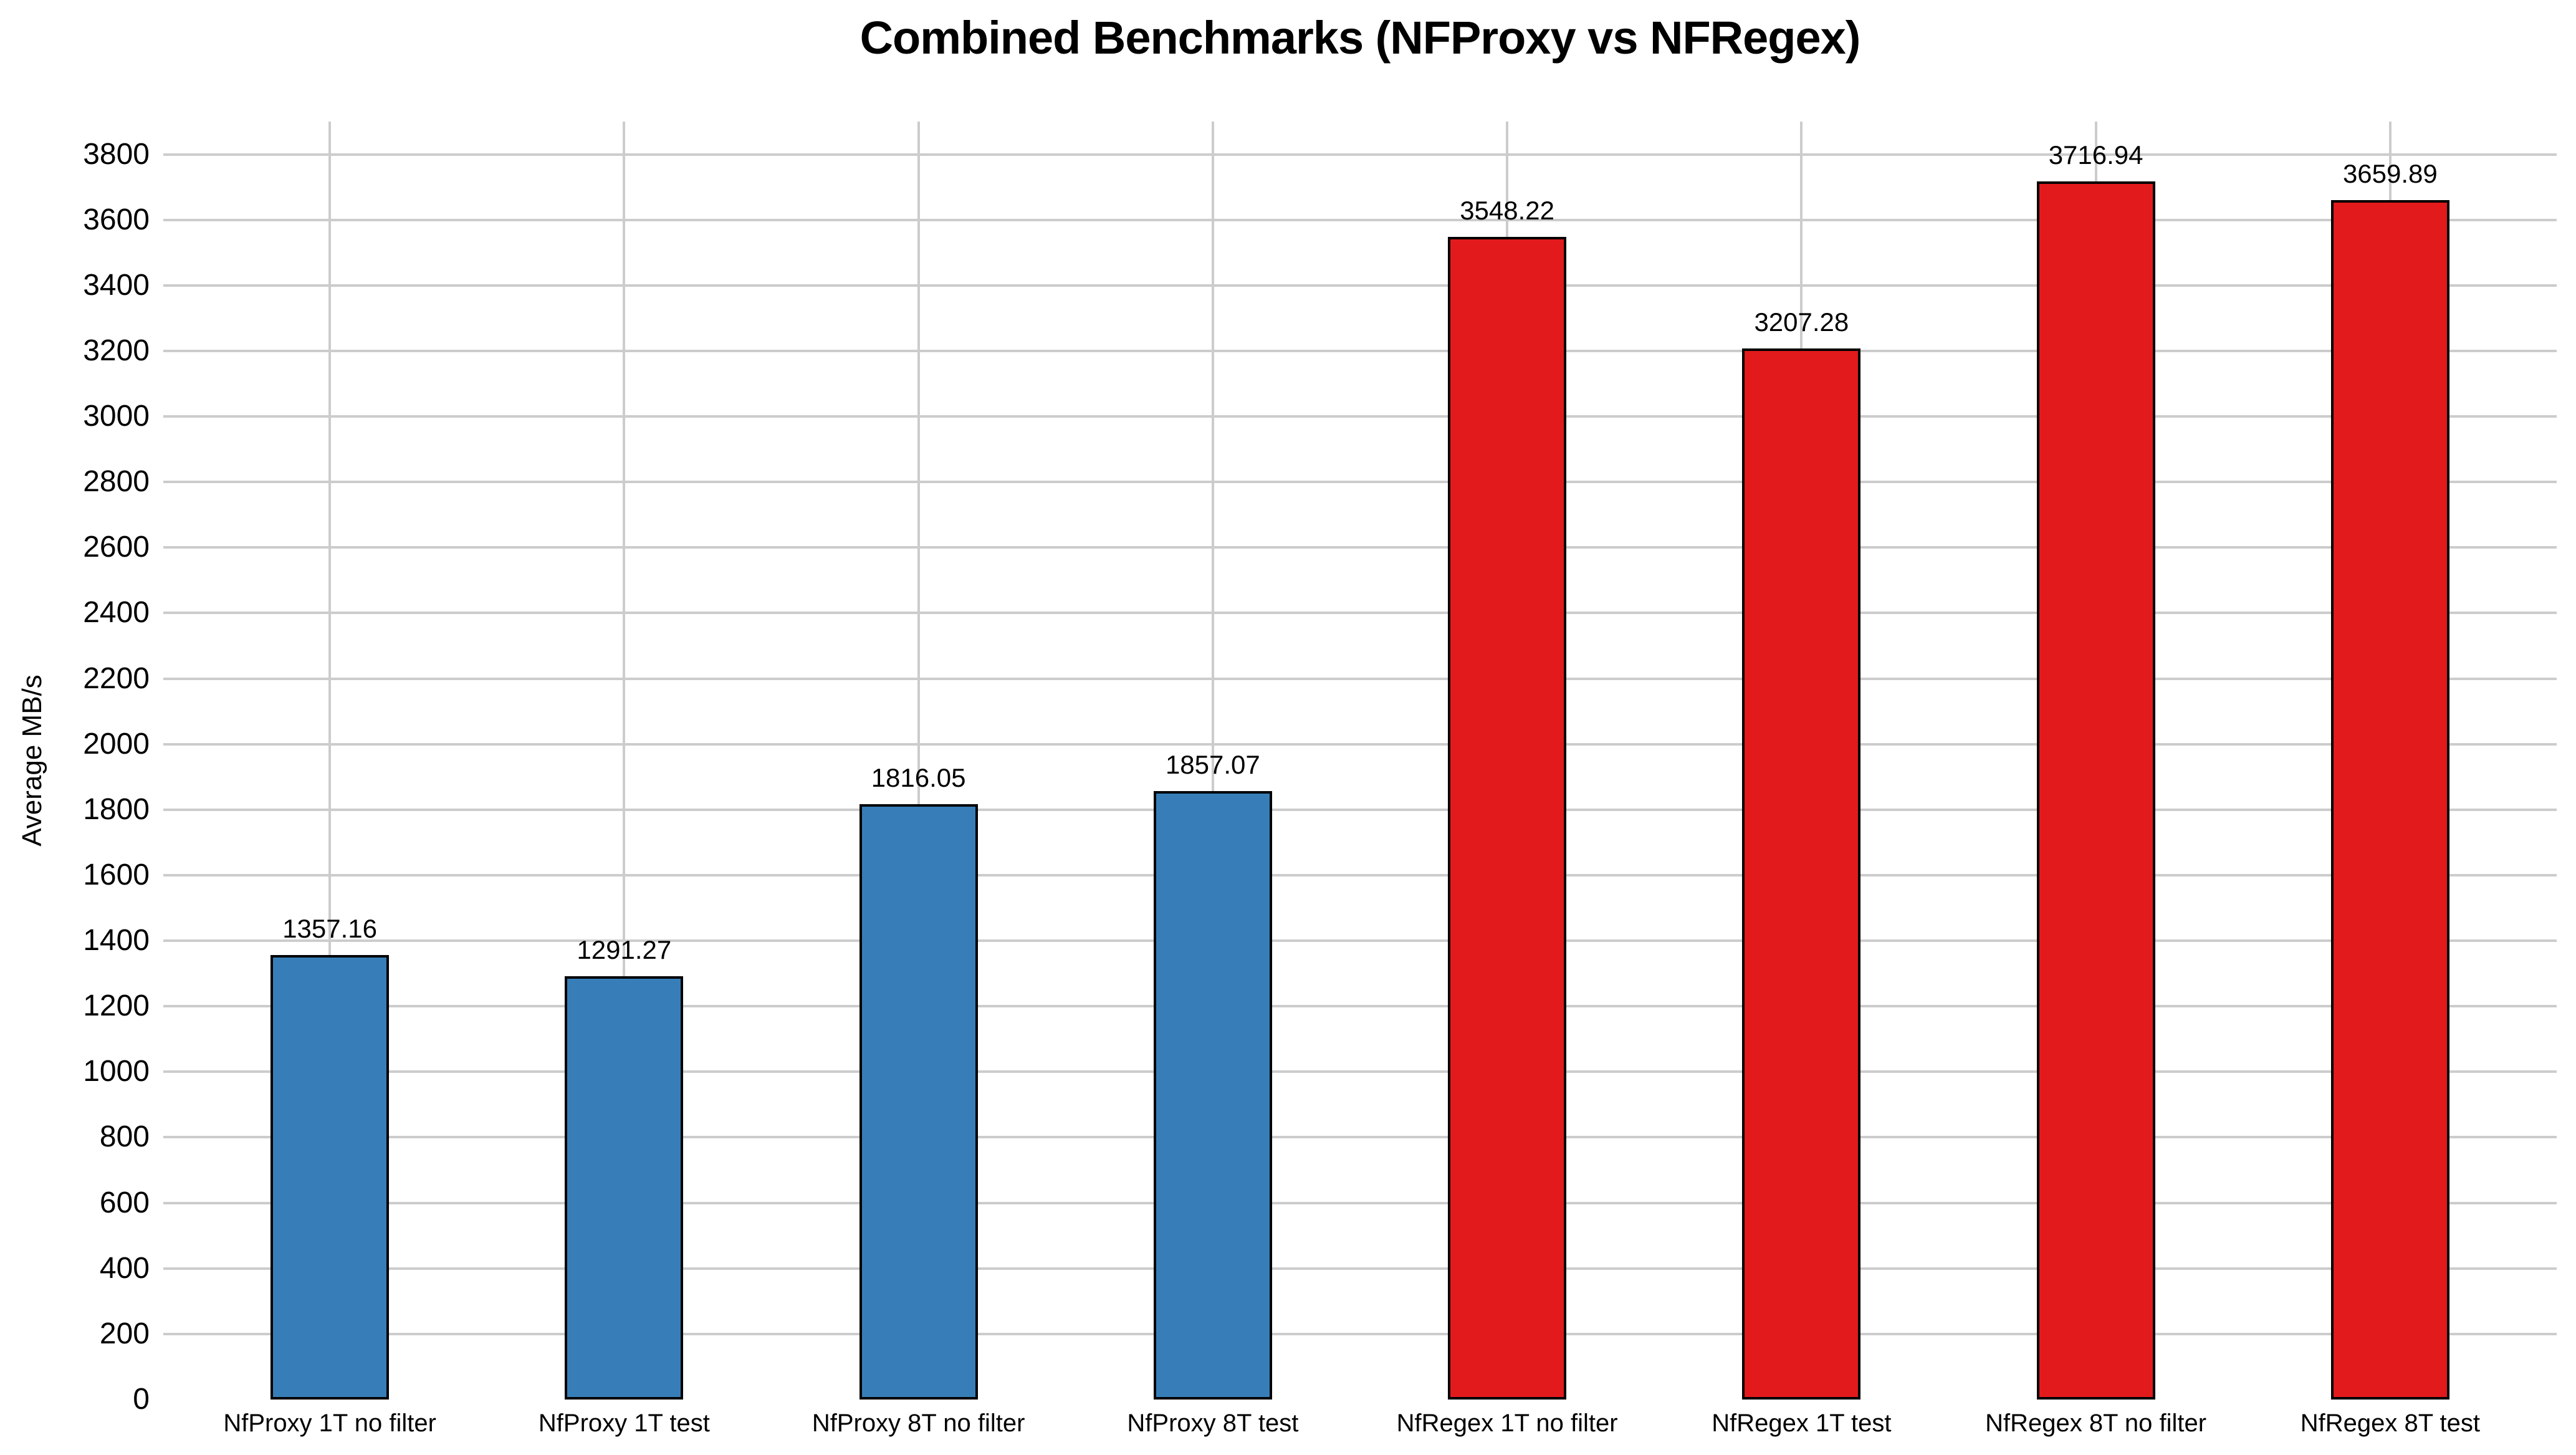 Image resolution: width=2576 pixels, height=1455 pixels. Describe the element at coordinates (125, 1137) in the screenshot. I see `y-tick-label: 800` at that location.